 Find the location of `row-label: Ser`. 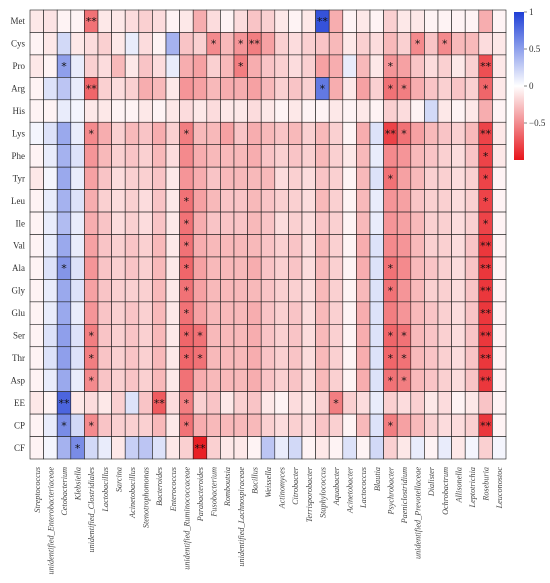

row-label: Ser is located at coordinates (19, 336).